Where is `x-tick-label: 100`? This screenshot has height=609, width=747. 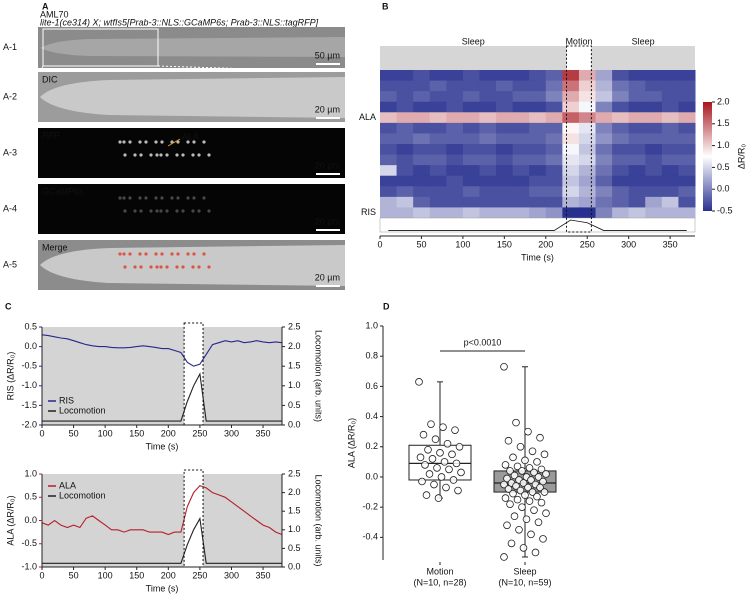 x-tick-label: 100 is located at coordinates (105, 433).